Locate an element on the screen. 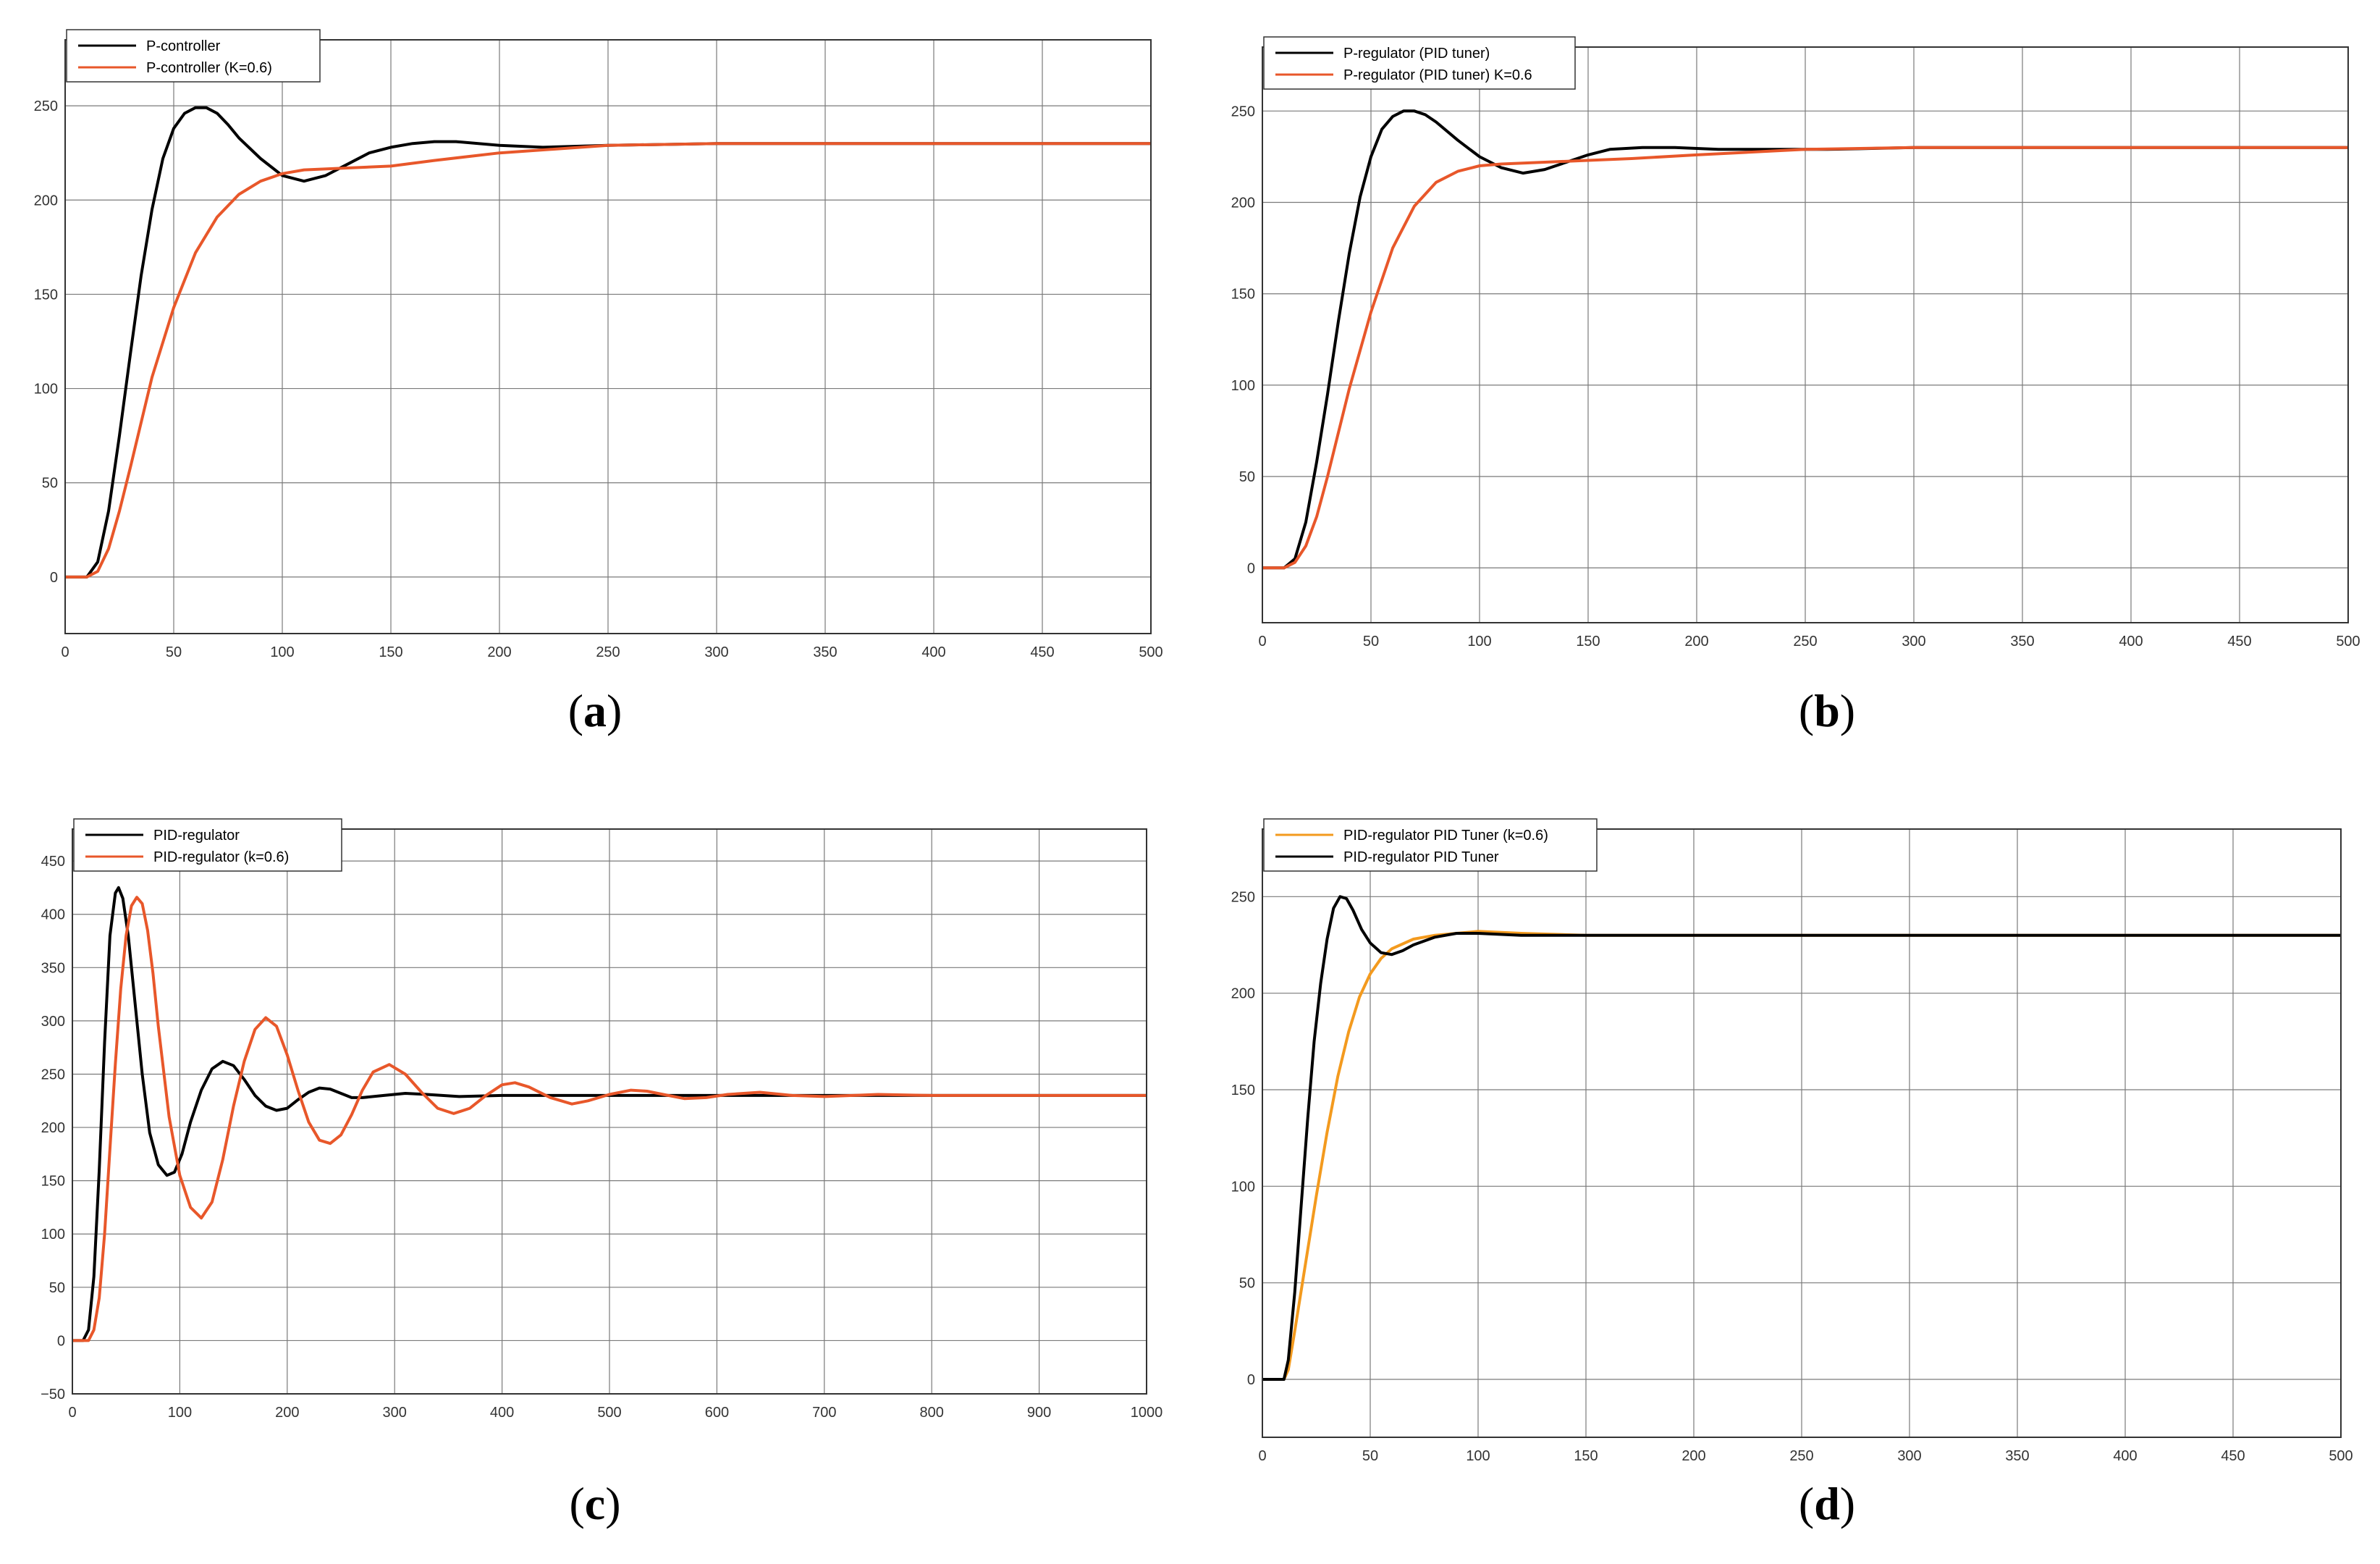  caption-c: (c) is located at coordinates (595, 1504).